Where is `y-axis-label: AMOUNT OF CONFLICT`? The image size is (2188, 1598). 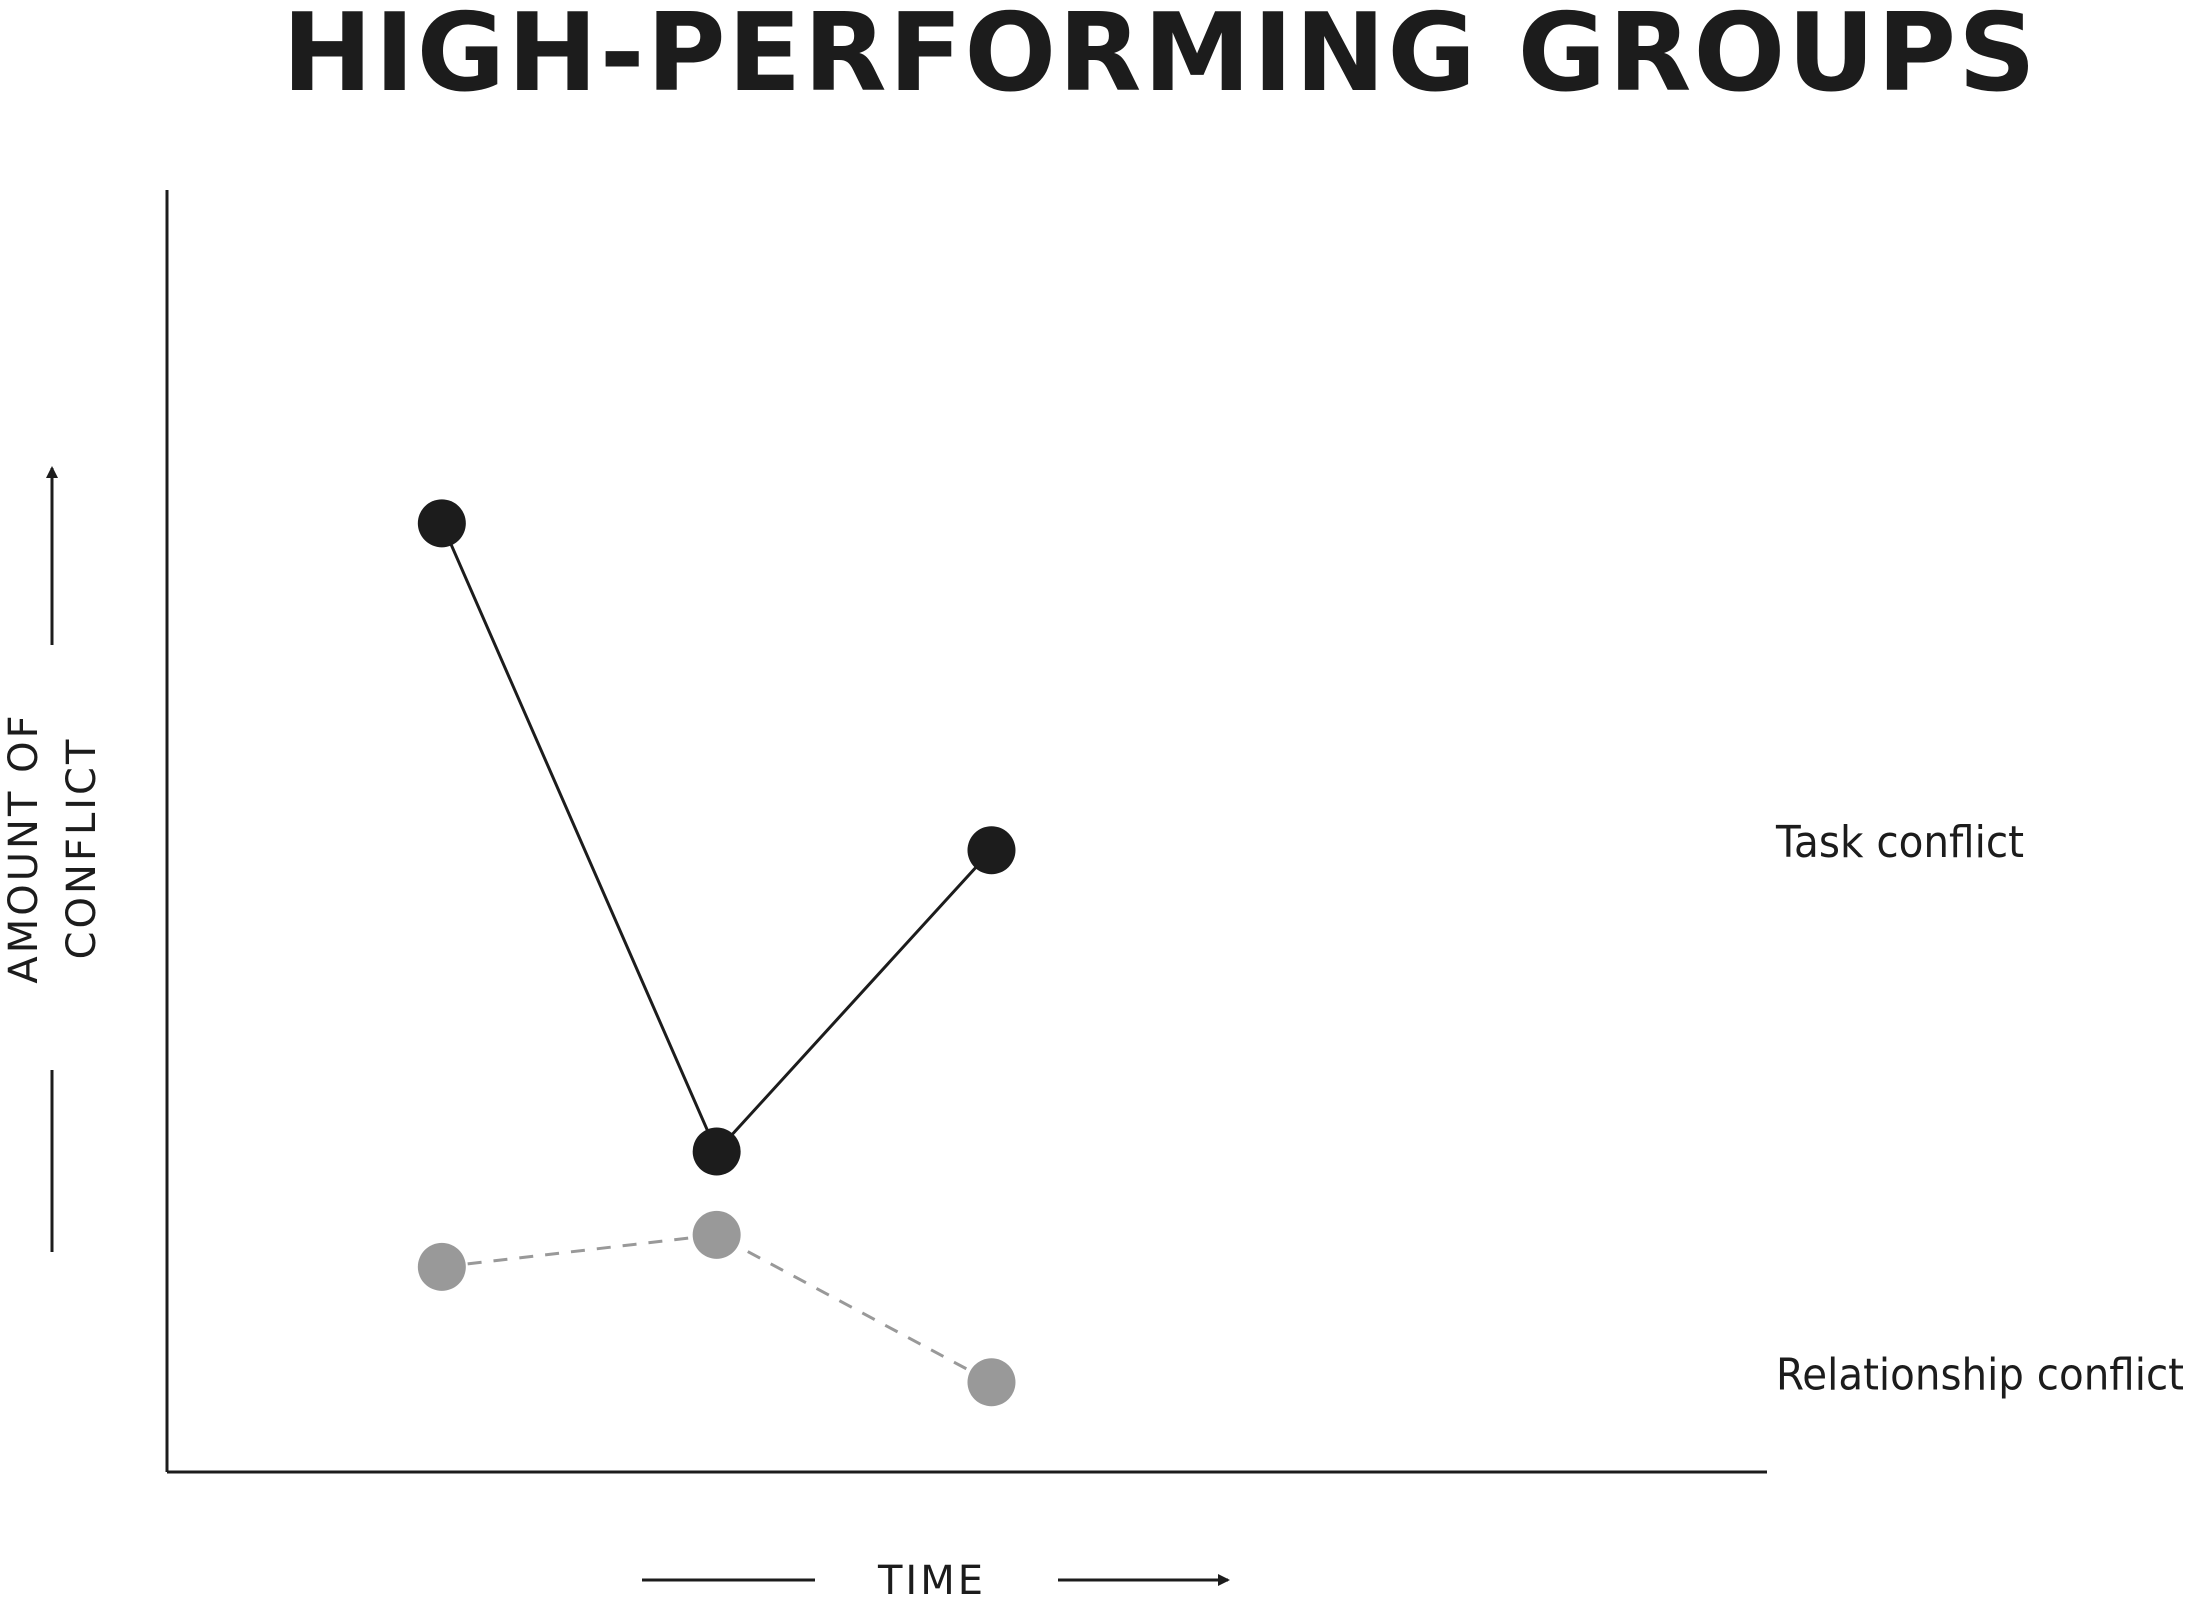 y-axis-label: AMOUNT OF CONFLICT is located at coordinates (53, 847).